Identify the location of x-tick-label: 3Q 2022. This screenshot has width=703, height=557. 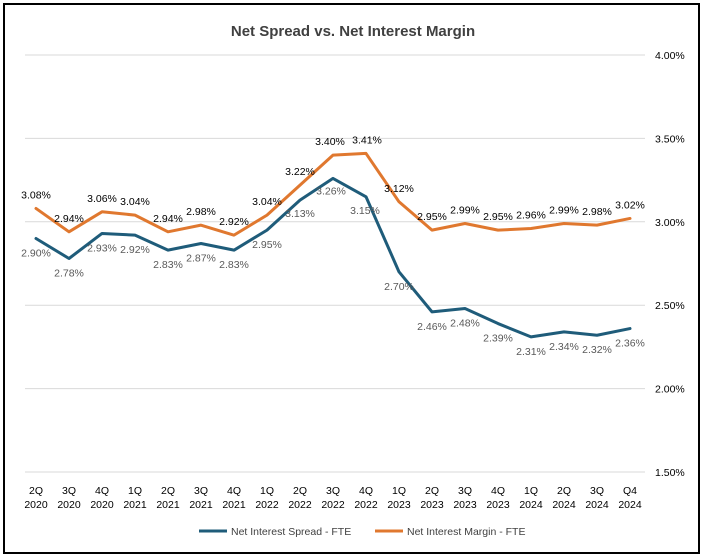
(333, 498).